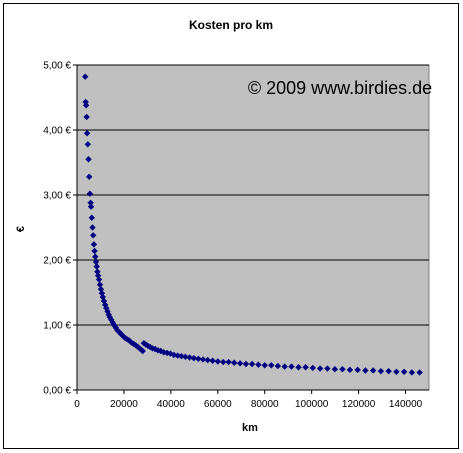  Describe the element at coordinates (218, 404) in the screenshot. I see `x-tick-label: 60000` at that location.